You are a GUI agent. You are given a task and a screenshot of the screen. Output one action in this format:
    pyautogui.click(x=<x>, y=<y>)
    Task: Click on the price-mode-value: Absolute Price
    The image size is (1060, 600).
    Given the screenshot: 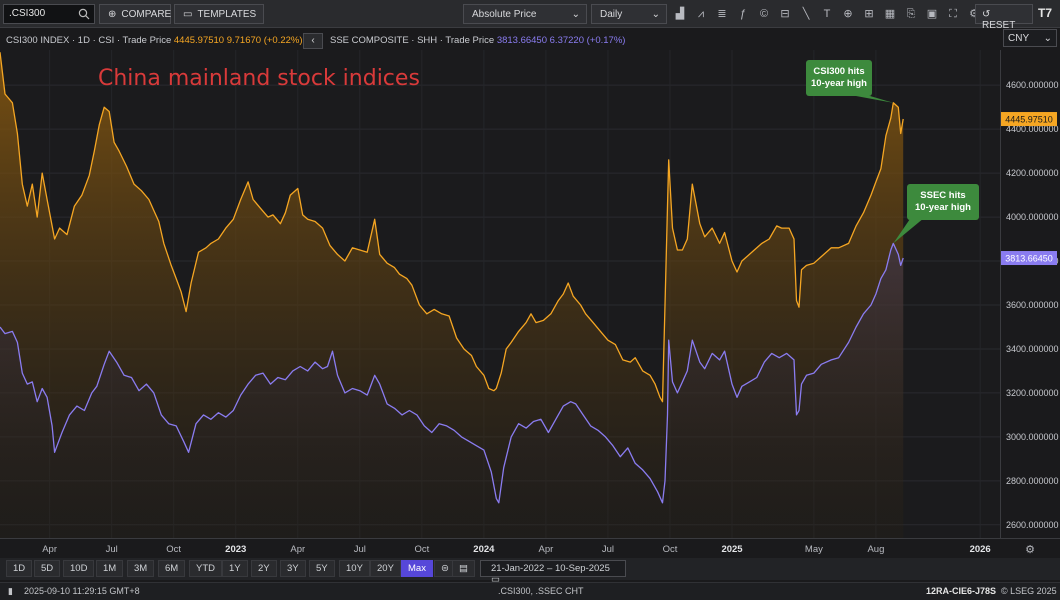 What is the action you would take?
    pyautogui.click(x=504, y=14)
    